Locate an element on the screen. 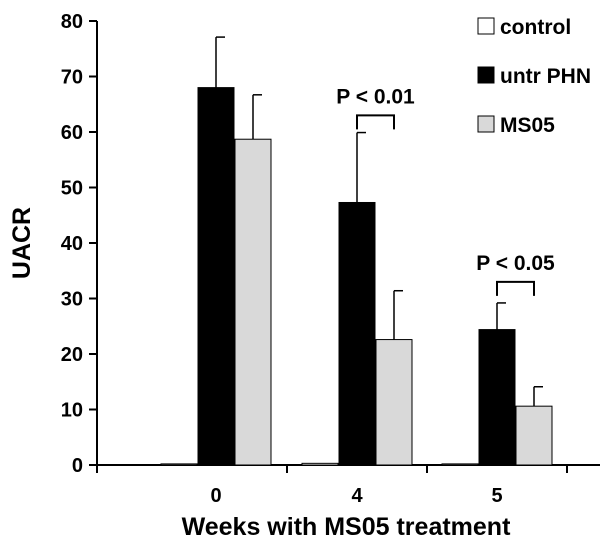 The height and width of the screenshot is (542, 615). y-tick-label: 10 is located at coordinates (72, 411).